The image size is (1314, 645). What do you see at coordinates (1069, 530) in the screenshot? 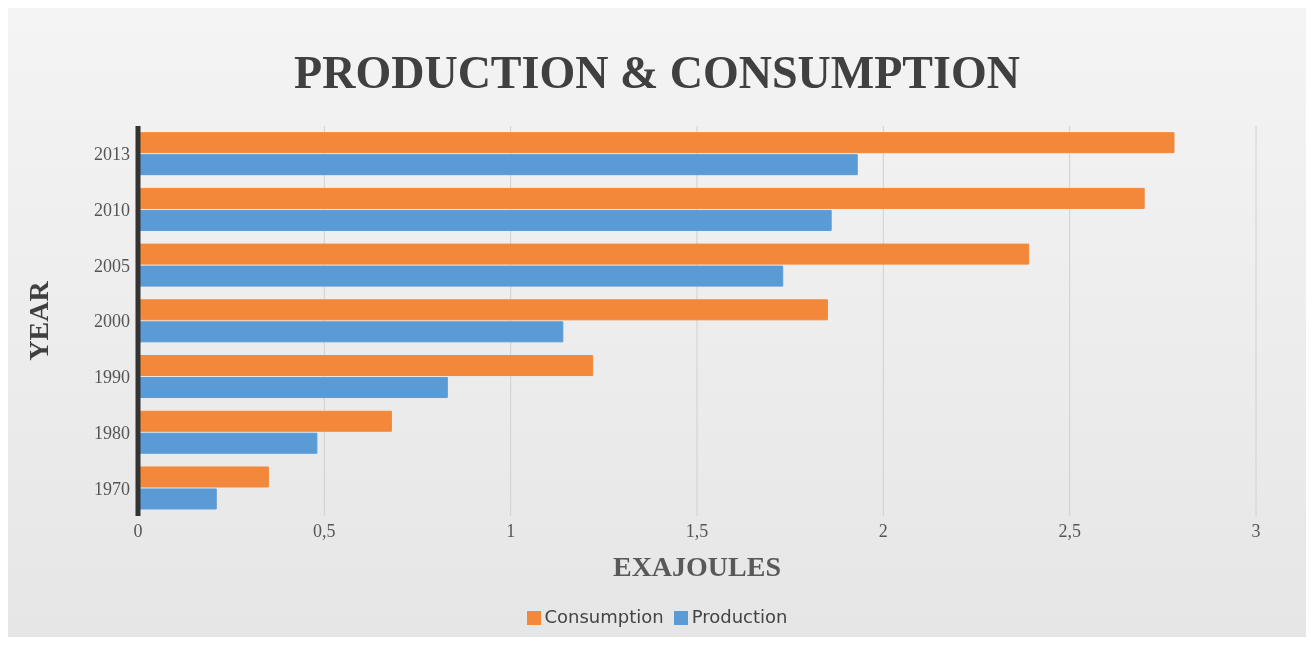
I see `x-tick-label: 2,5` at bounding box center [1069, 530].